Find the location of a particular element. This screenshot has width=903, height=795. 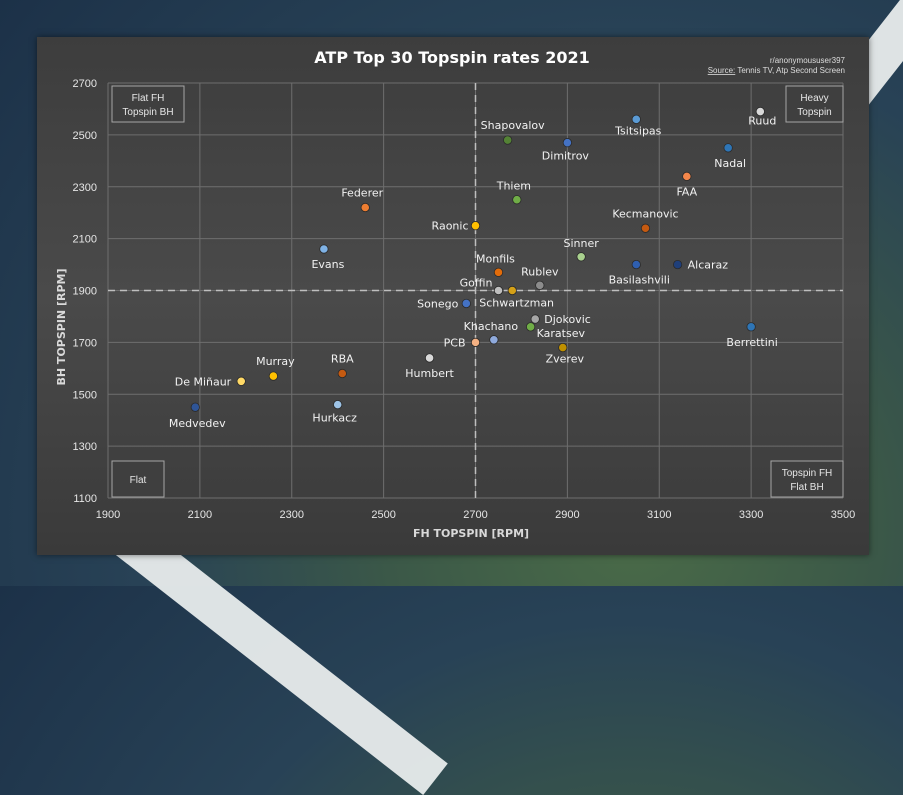

data-point-label: RBA is located at coordinates (342, 359).